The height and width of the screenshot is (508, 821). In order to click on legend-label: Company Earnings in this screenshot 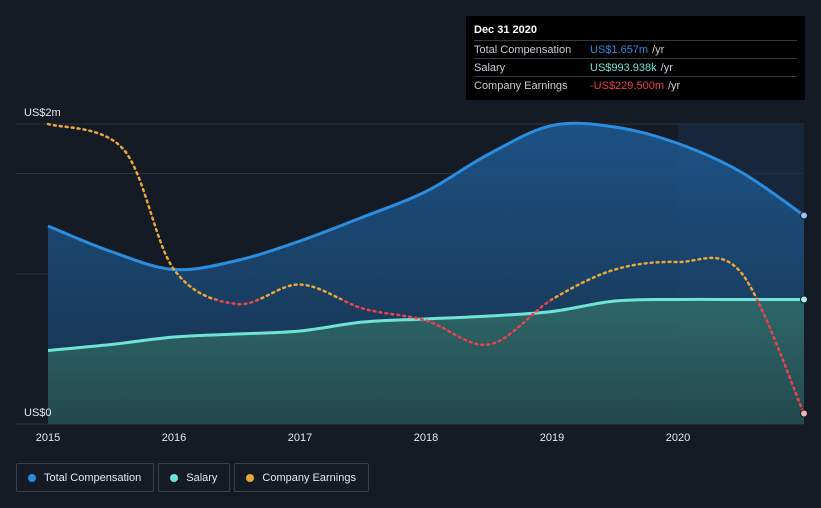, I will do `click(309, 477)`.